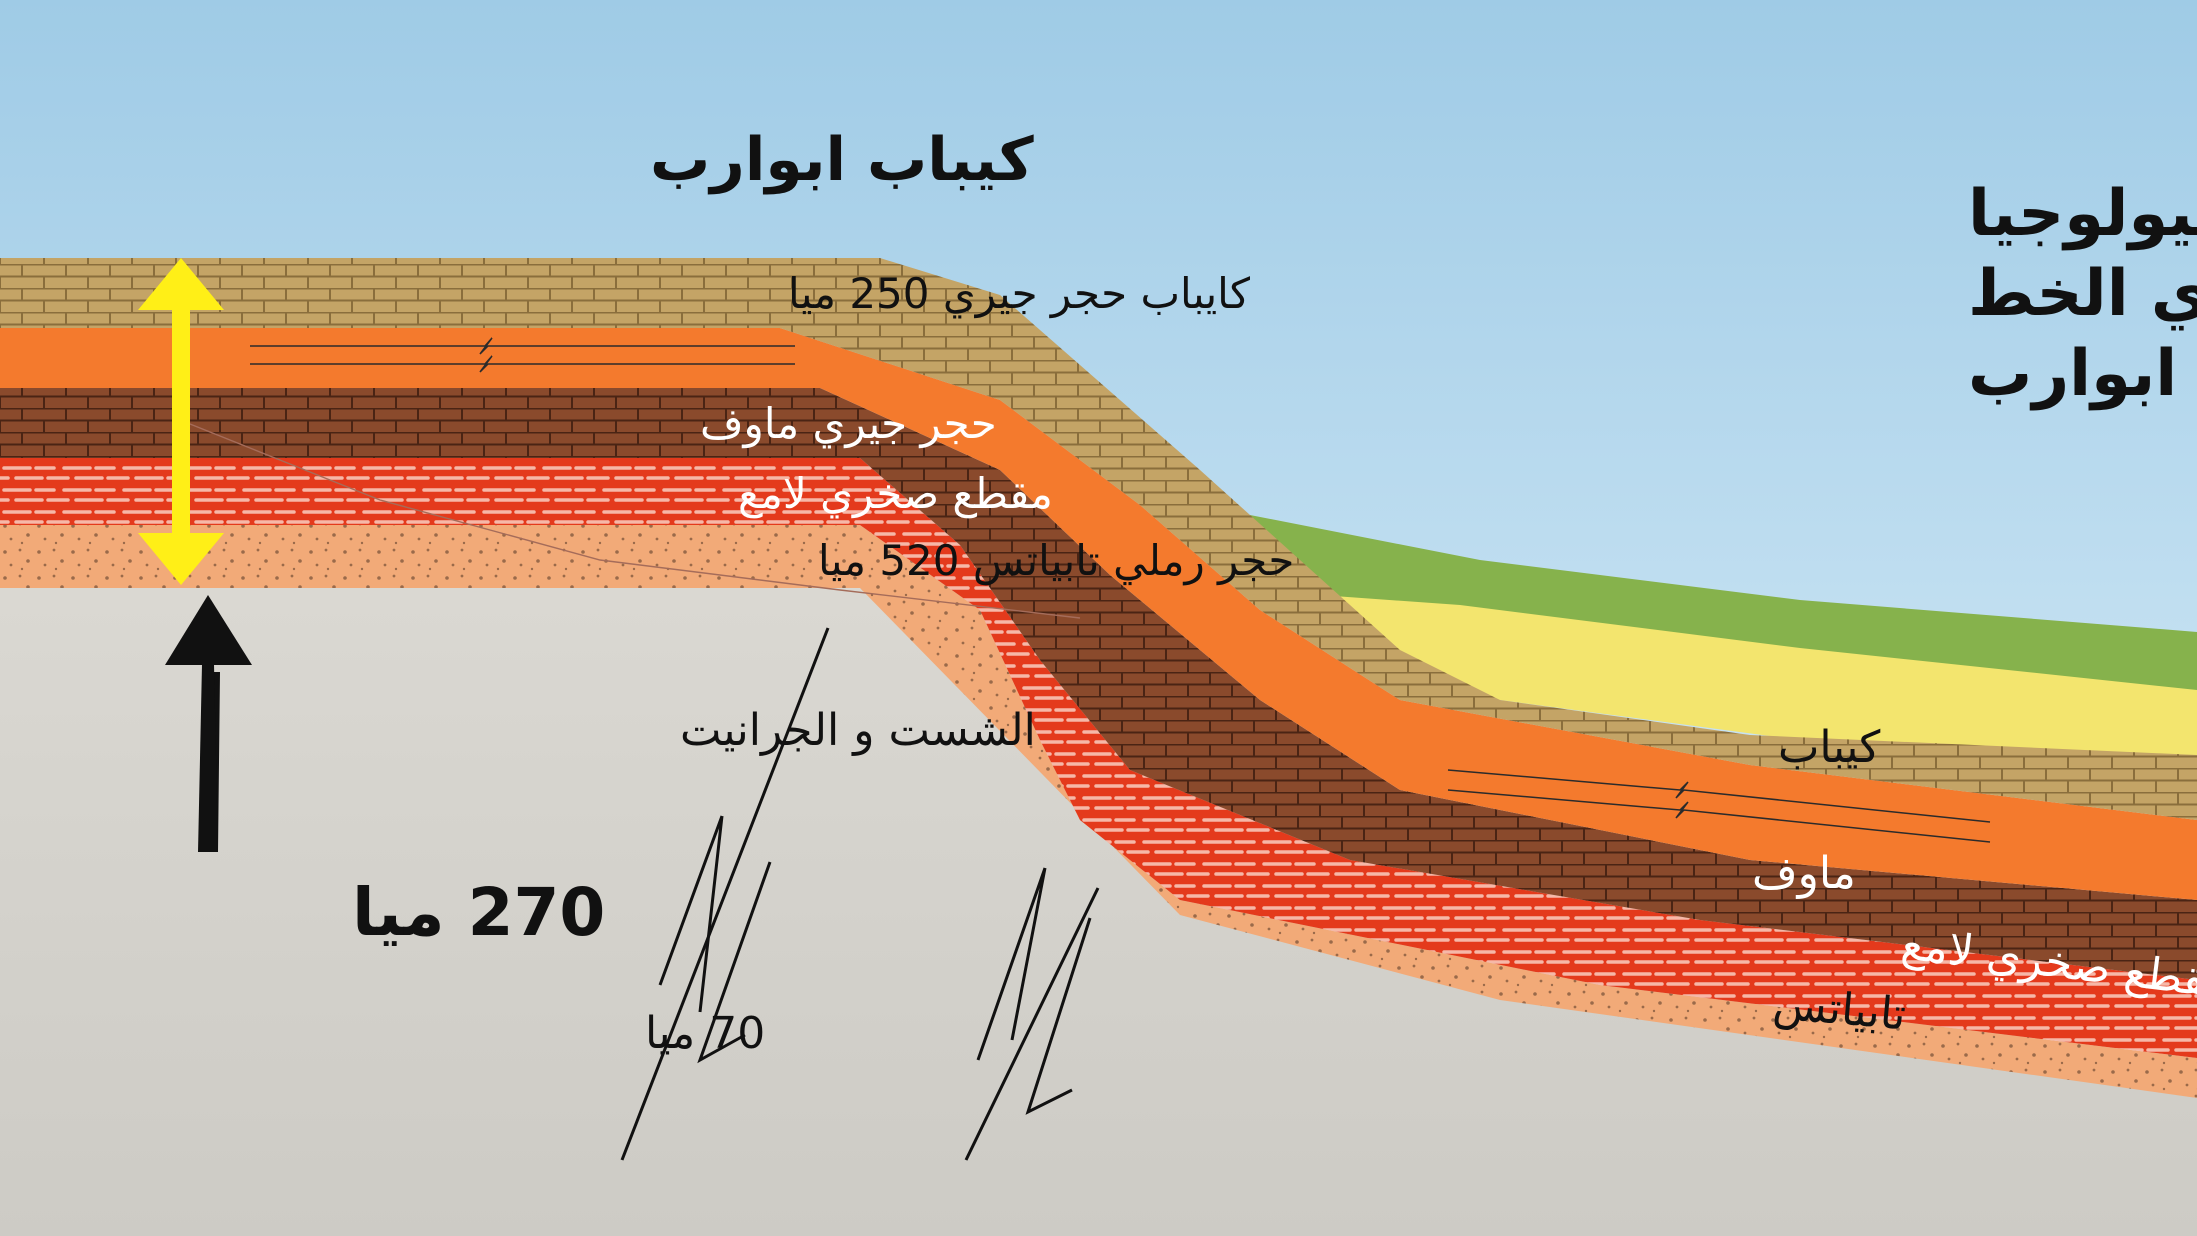 Image resolution: width=2197 pixels, height=1236 pixels. I want to click on region-label: كيباب ابوارب, so click(842, 160).